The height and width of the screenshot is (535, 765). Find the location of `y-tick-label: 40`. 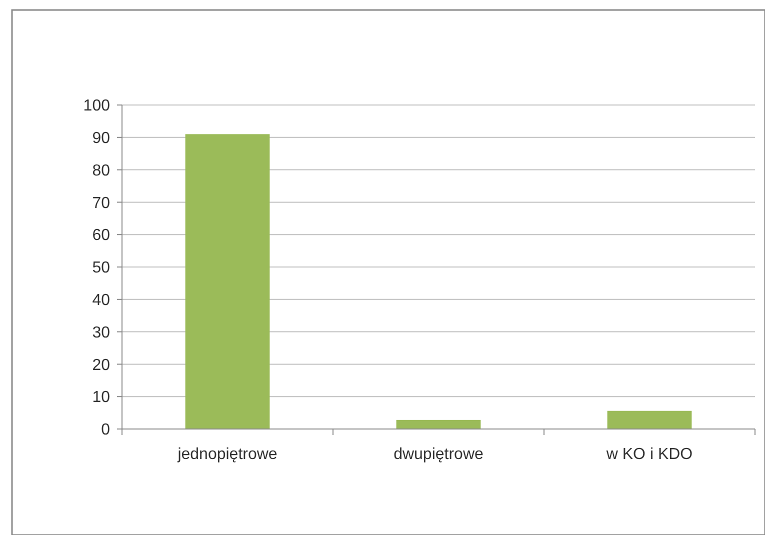

y-tick-label: 40 is located at coordinates (101, 300).